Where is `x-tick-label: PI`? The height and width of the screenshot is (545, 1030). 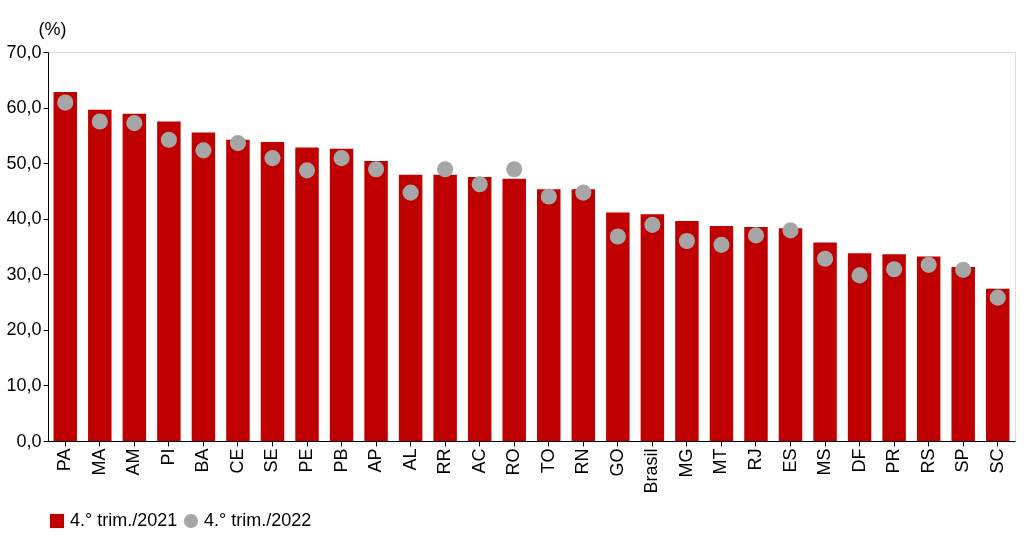 x-tick-label: PI is located at coordinates (167, 457).